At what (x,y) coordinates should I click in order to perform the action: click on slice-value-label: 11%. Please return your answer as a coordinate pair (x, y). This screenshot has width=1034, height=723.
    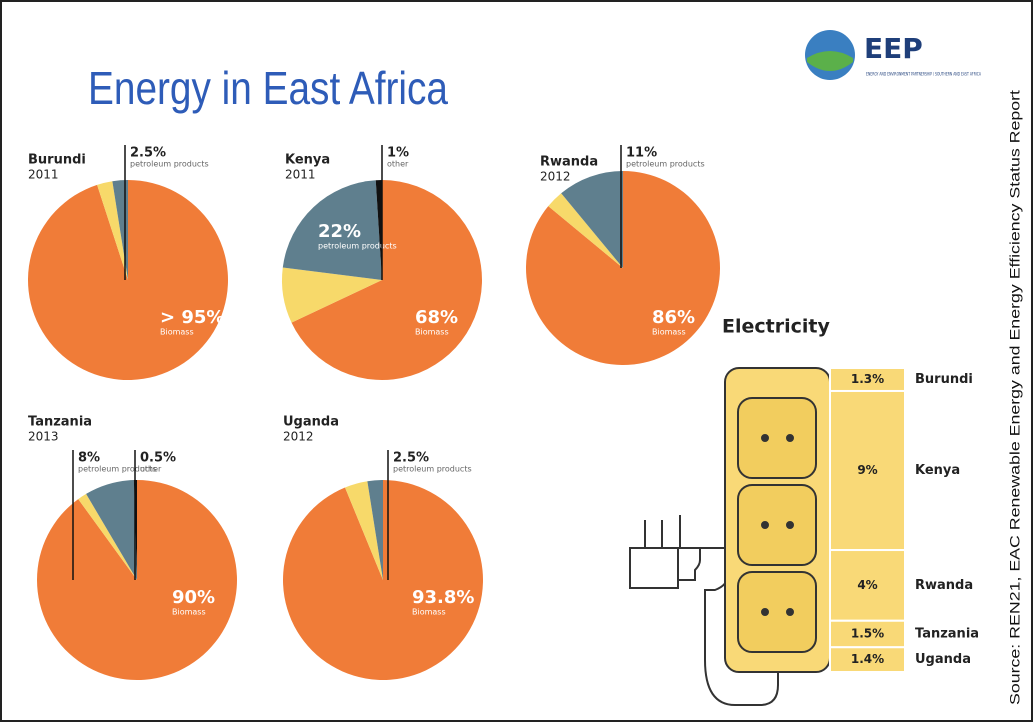
    Looking at the image, I should click on (641, 153).